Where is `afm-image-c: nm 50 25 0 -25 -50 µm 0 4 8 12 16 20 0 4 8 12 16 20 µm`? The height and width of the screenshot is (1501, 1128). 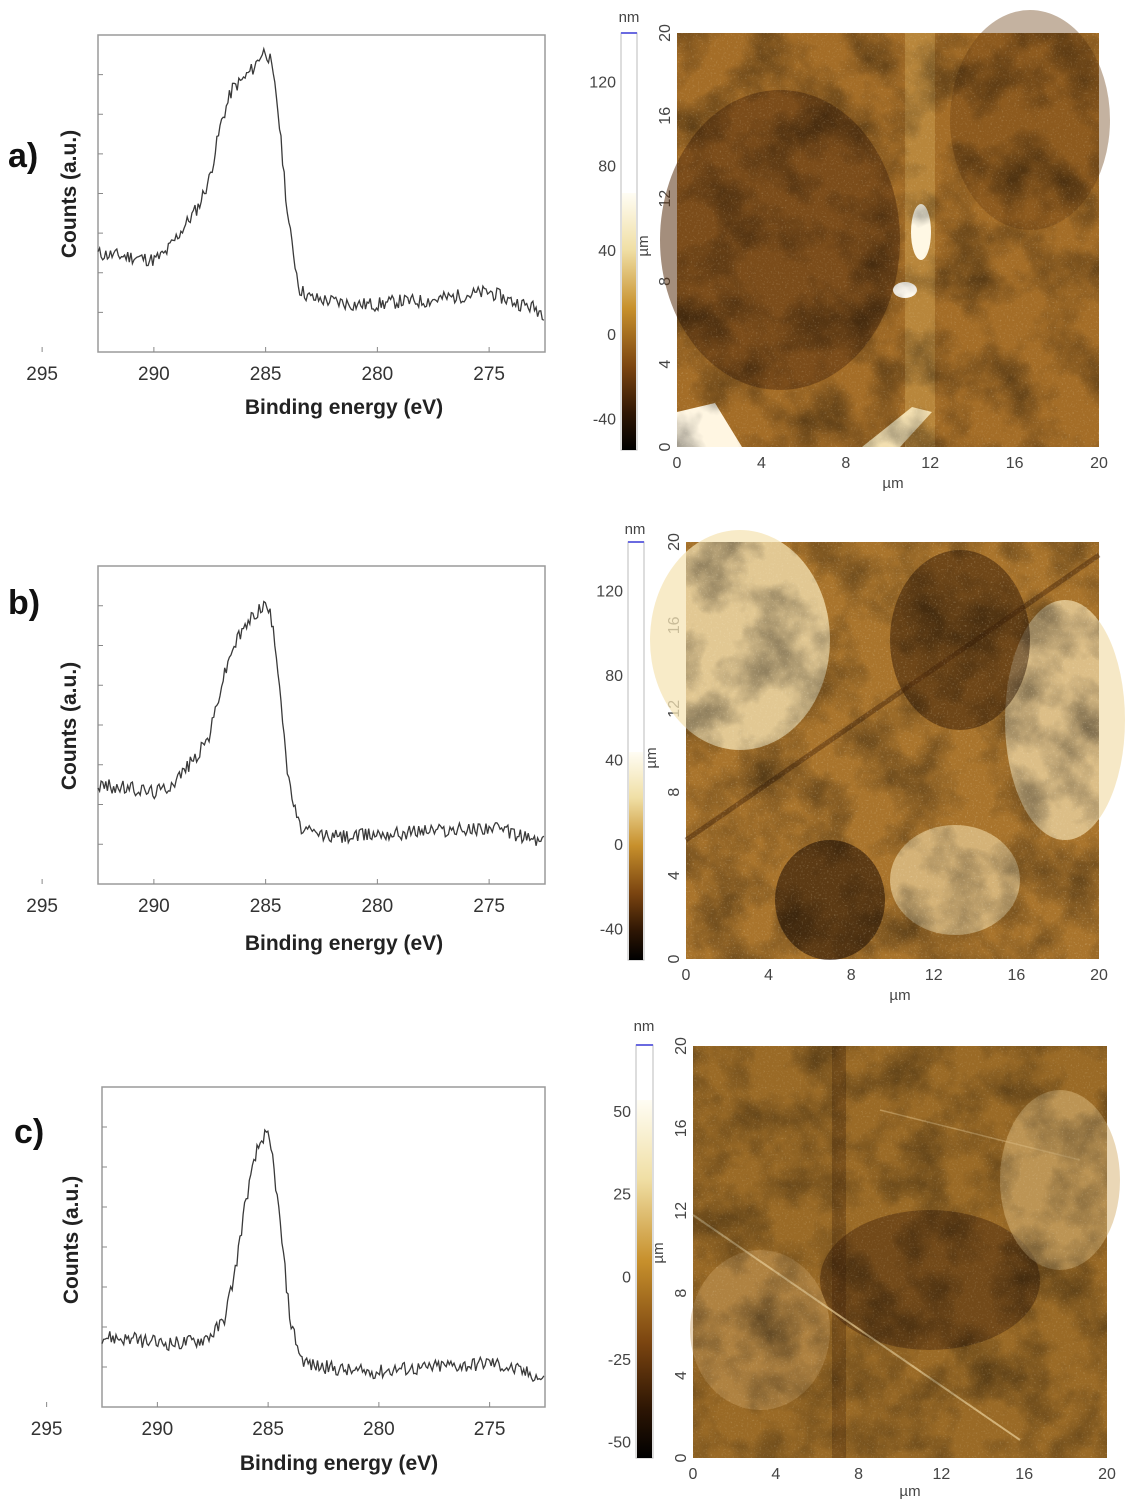 afm-image-c: nm 50 25 0 -25 -50 µm 0 4 8 12 16 20 0 4 8 12 16 20 µm is located at coordinates (864, 1259).